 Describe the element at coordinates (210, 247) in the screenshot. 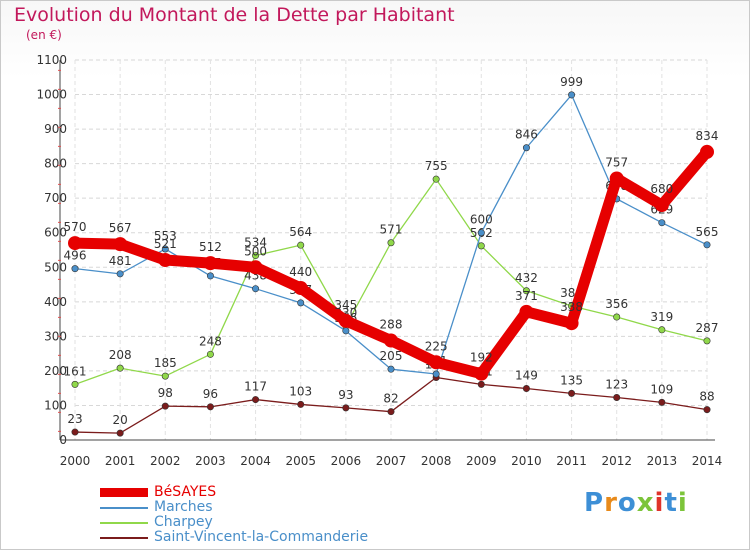

I see `data-label: 512` at that location.